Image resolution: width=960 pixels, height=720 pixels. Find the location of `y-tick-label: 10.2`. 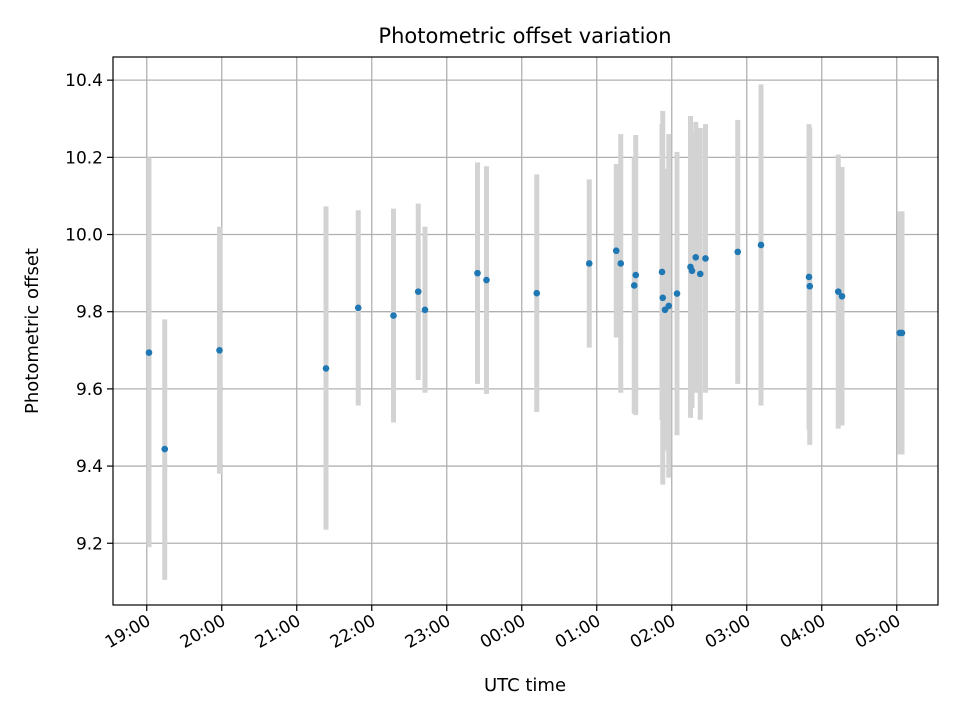

y-tick-label: 10.2 is located at coordinates (84, 158).